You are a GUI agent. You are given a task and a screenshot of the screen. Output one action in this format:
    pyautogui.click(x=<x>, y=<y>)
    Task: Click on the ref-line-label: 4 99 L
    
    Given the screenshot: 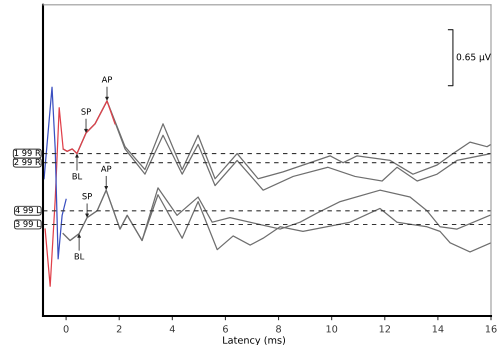 What is the action you would take?
    pyautogui.click(x=28, y=210)
    